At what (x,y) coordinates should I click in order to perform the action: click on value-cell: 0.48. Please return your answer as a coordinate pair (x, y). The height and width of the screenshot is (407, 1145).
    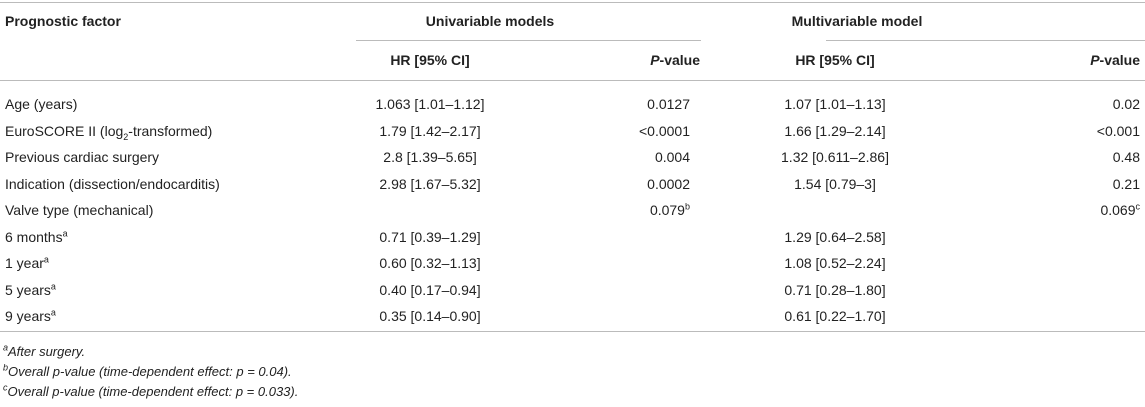
    Looking at the image, I should click on (1126, 157).